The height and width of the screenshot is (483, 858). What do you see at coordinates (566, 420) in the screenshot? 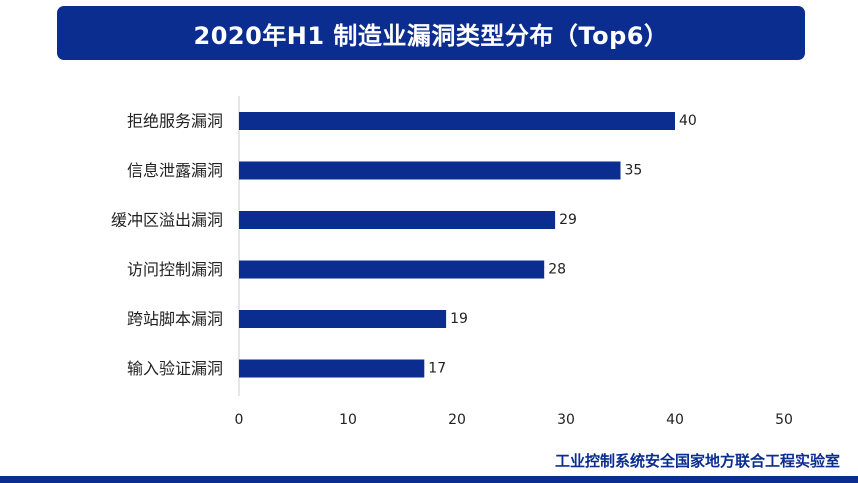
I see `x-tick-label: 30` at bounding box center [566, 420].